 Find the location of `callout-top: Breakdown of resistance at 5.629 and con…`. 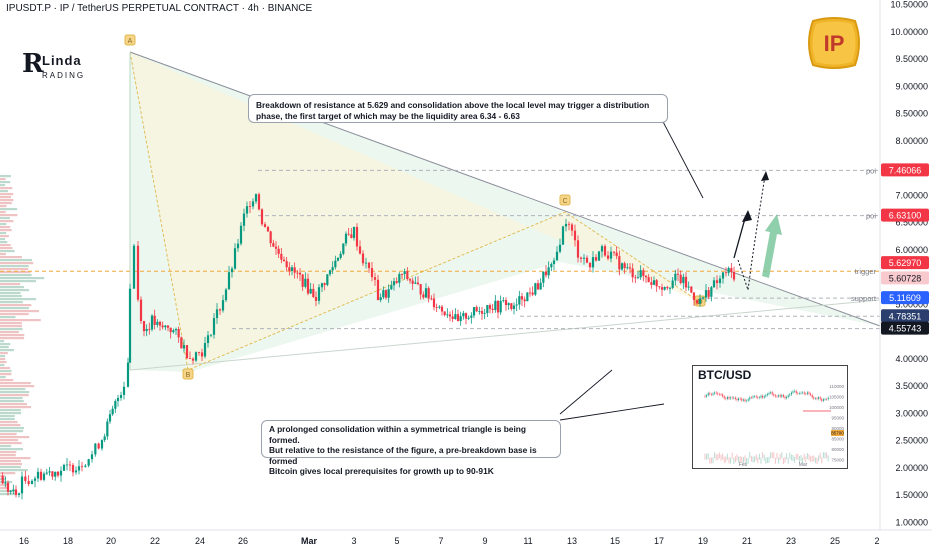

callout-top: Breakdown of resistance at 5.629 and con… is located at coordinates (458, 108).